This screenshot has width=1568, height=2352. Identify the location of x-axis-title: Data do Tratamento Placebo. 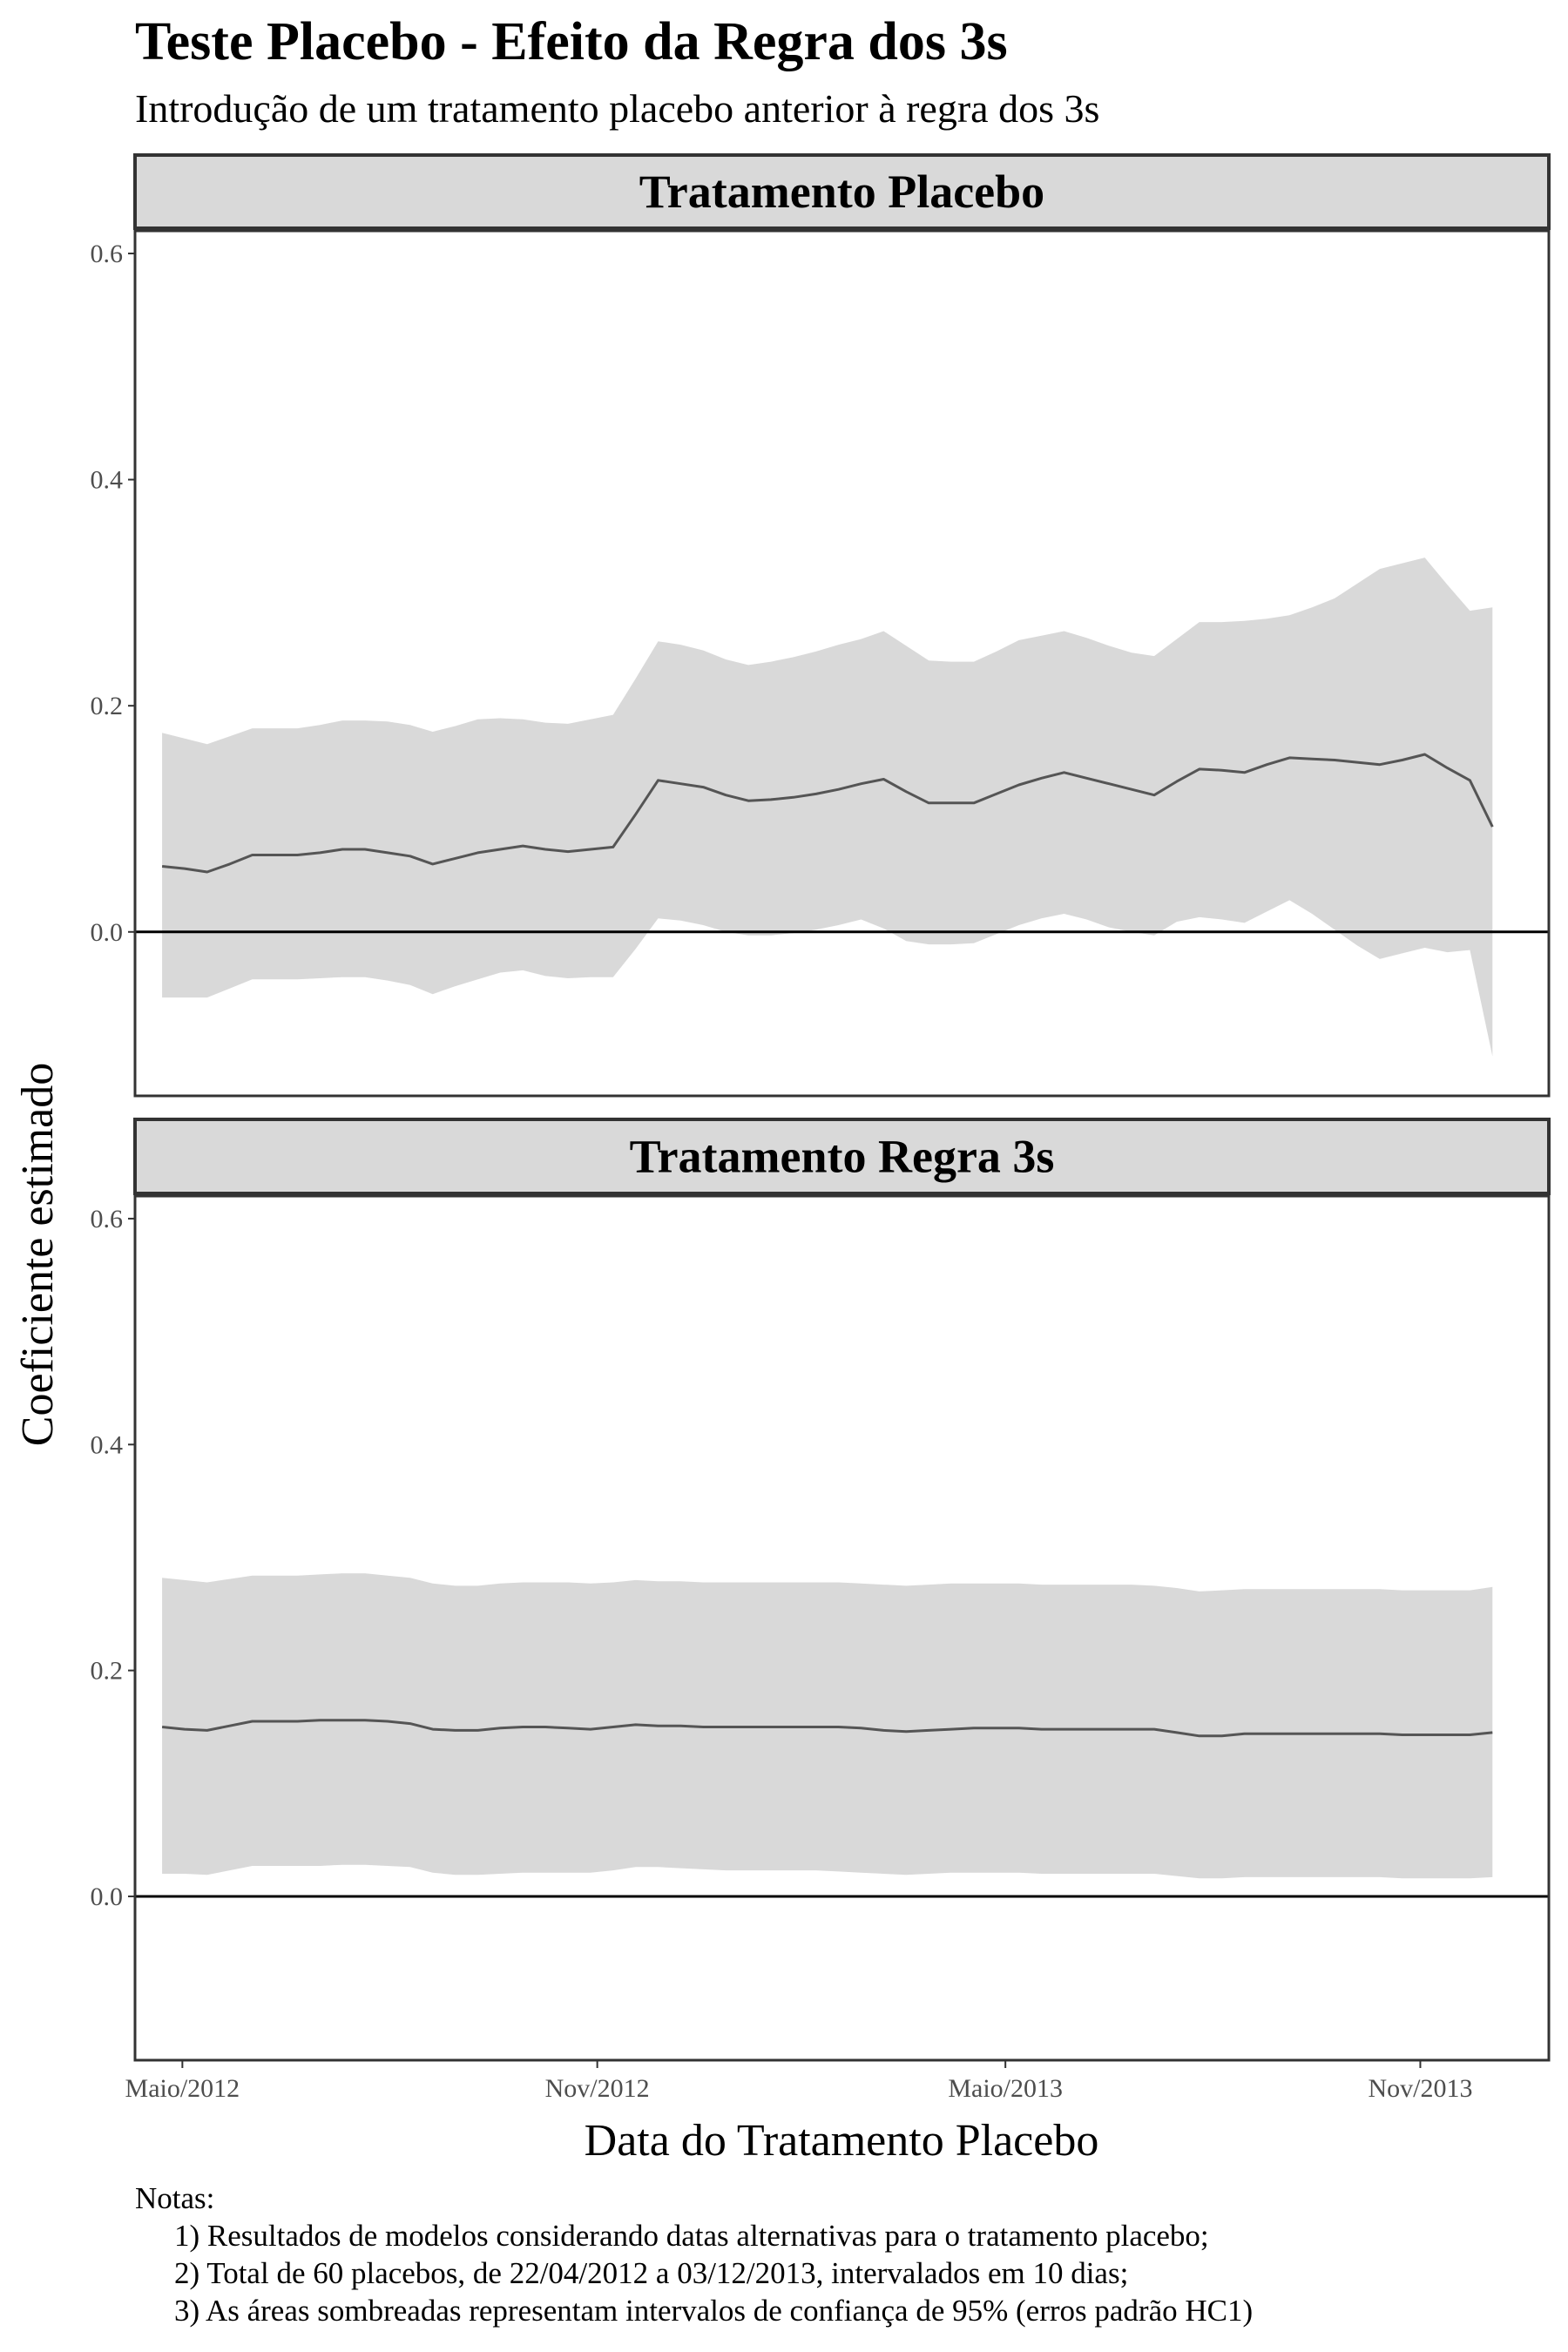
(842, 2141).